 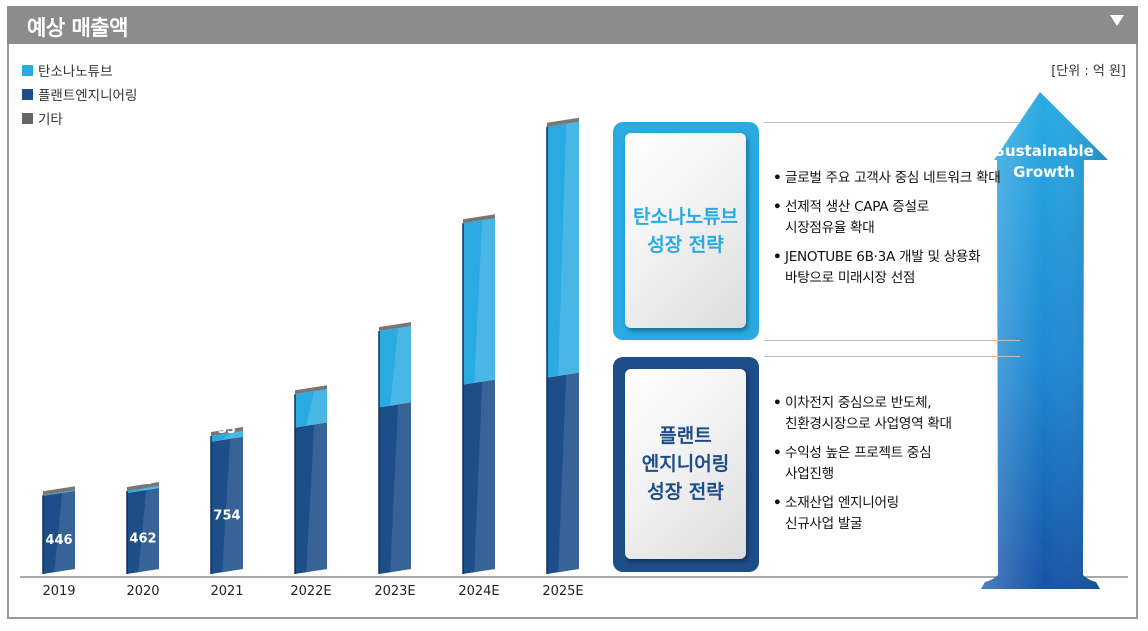 I want to click on separator-top, so click(x=892, y=122).